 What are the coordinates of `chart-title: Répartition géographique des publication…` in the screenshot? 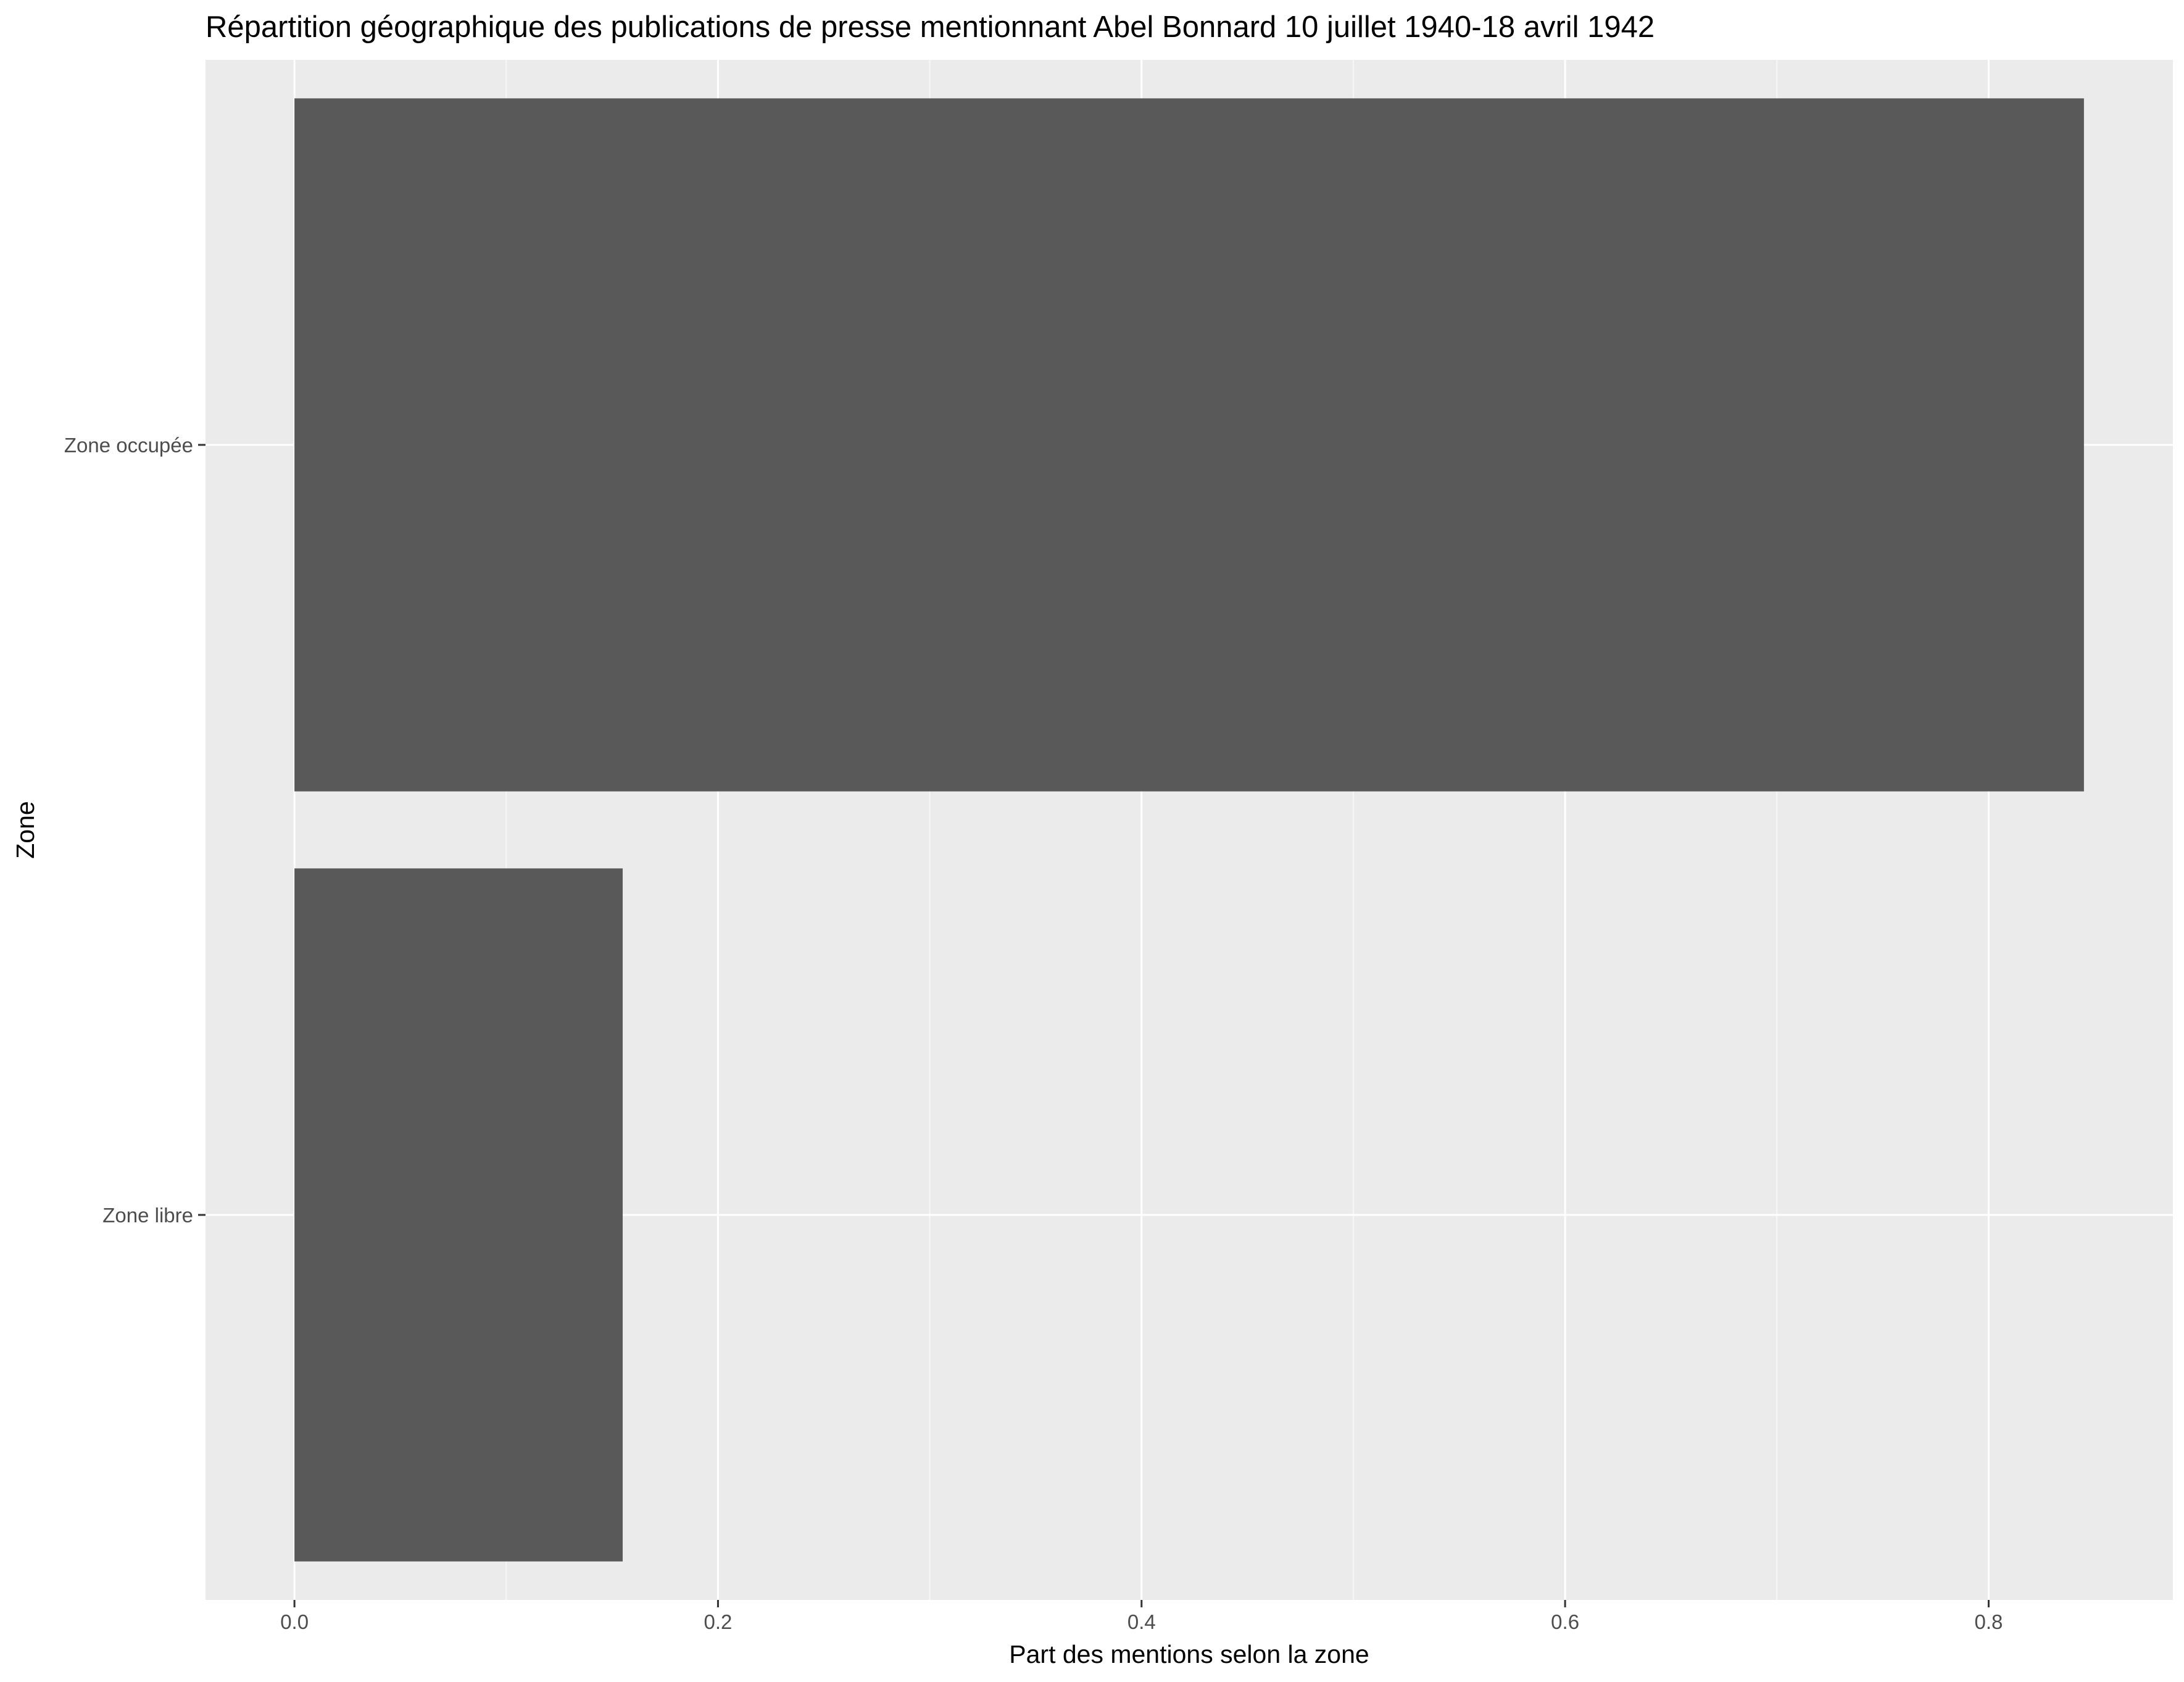 It's located at (930, 27).